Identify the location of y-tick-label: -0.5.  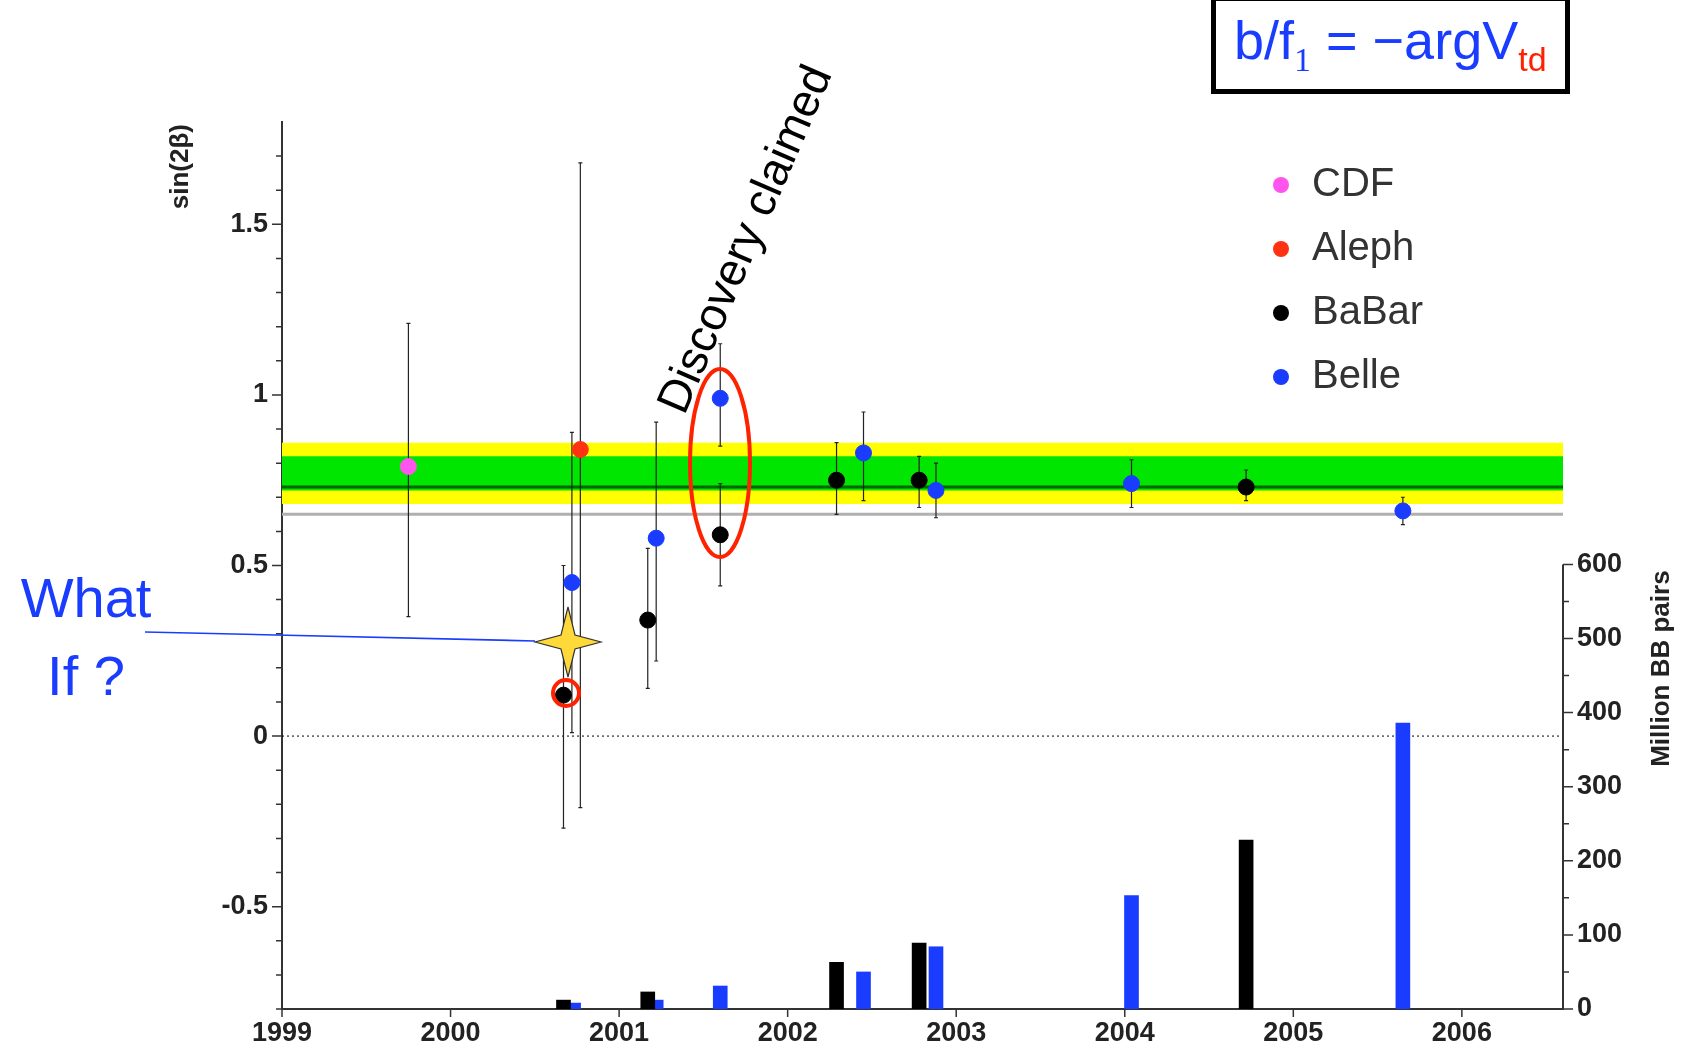
(244, 905).